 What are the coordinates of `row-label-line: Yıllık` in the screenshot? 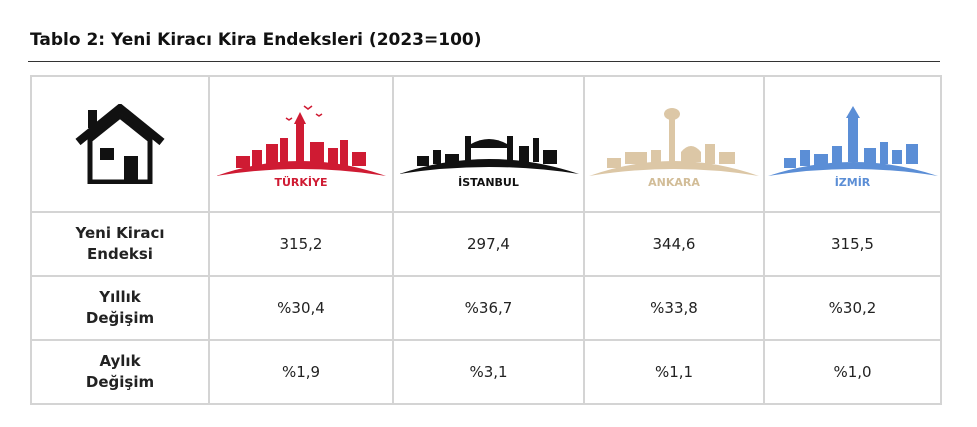 It's located at (120, 297).